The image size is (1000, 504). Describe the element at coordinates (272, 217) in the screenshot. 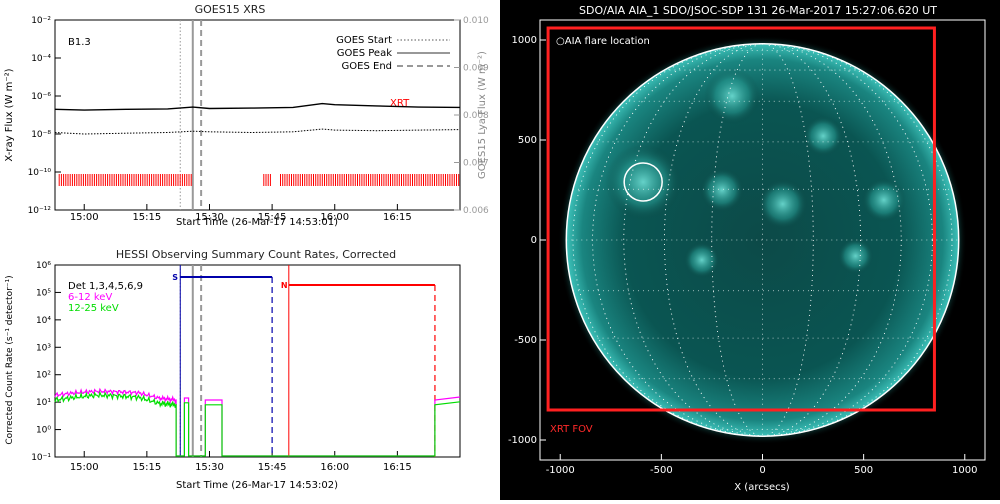

I see `goes-x-tick-label: 15:45` at that location.